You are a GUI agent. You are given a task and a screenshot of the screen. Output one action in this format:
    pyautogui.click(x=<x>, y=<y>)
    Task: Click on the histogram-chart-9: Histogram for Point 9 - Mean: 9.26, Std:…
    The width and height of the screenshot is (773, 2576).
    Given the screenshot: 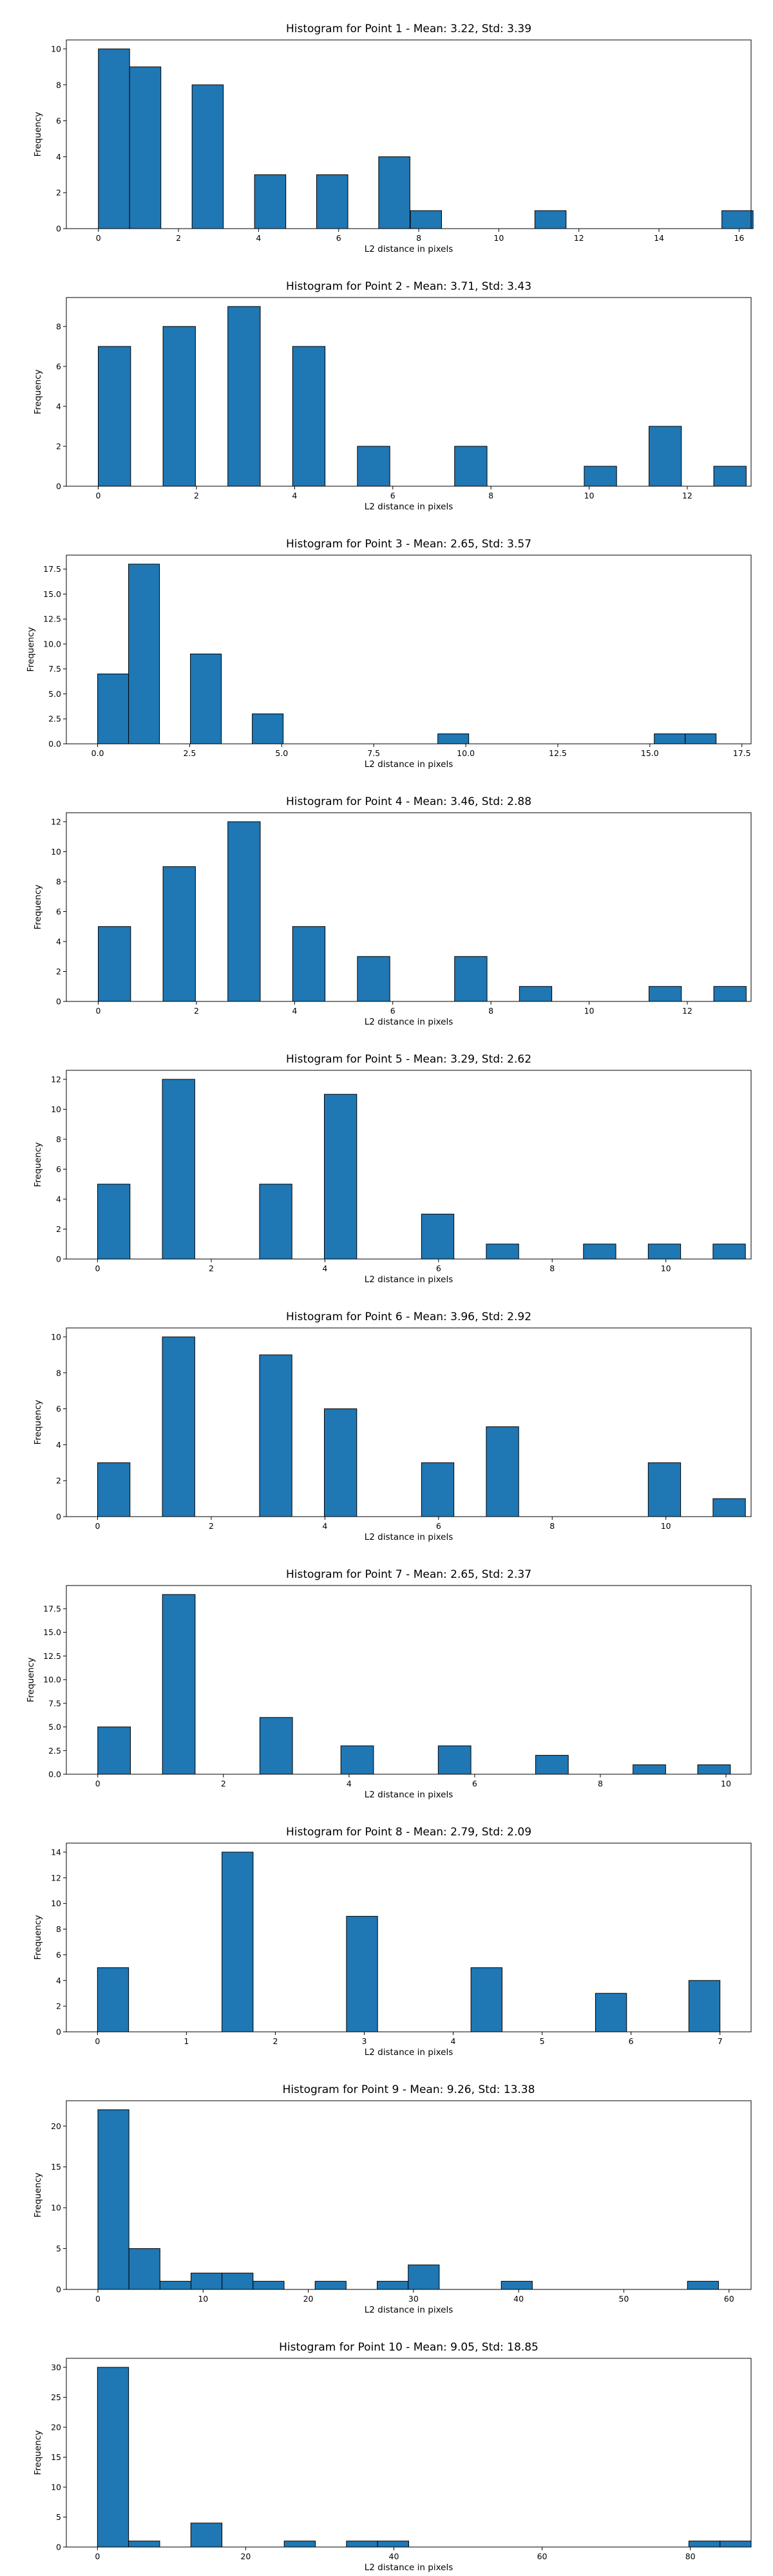 What is the action you would take?
    pyautogui.click(x=392, y=2199)
    